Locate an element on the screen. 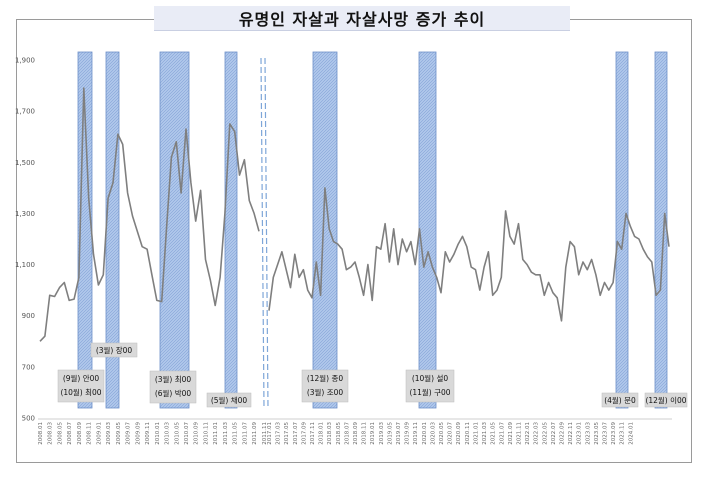 This screenshot has width=710, height=484. annotation-label: (4월) 문0 is located at coordinates (620, 400).